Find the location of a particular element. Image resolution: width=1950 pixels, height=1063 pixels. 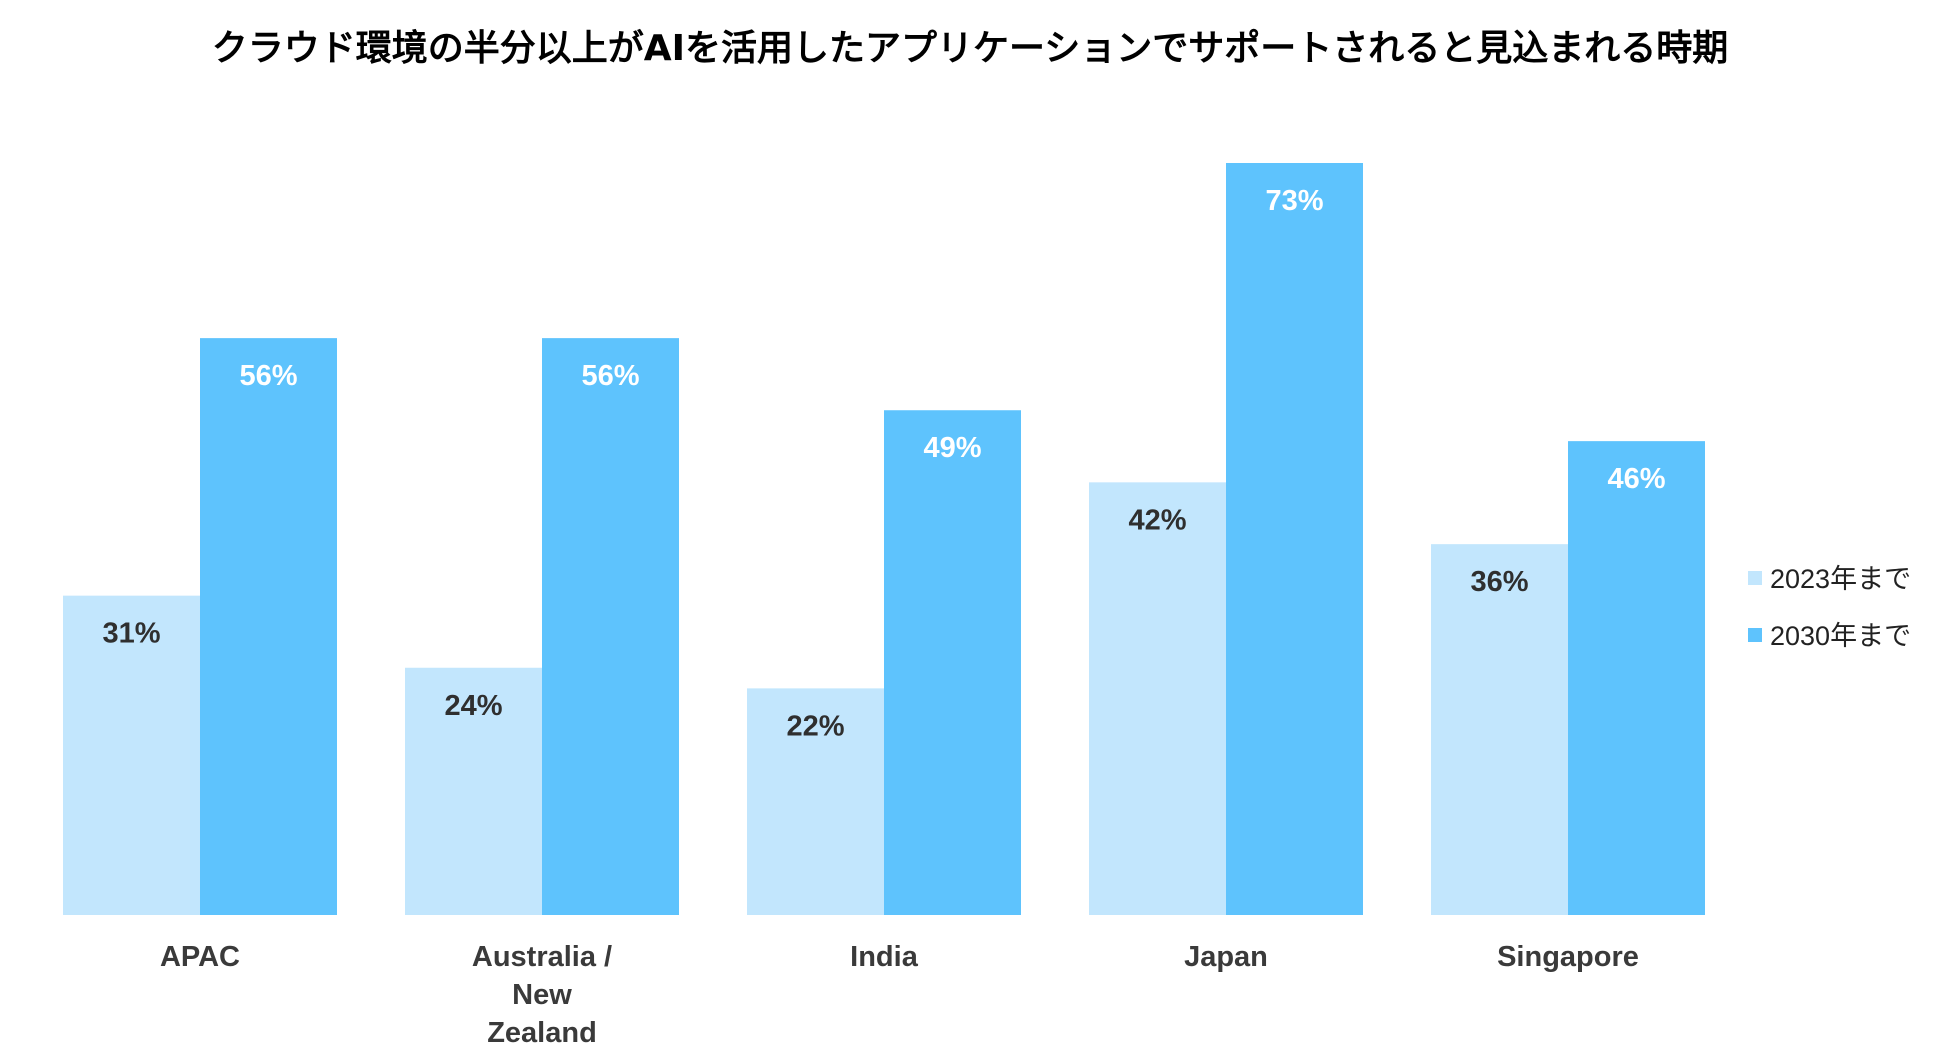

legend-swatch-2030 is located at coordinates (1755, 635).